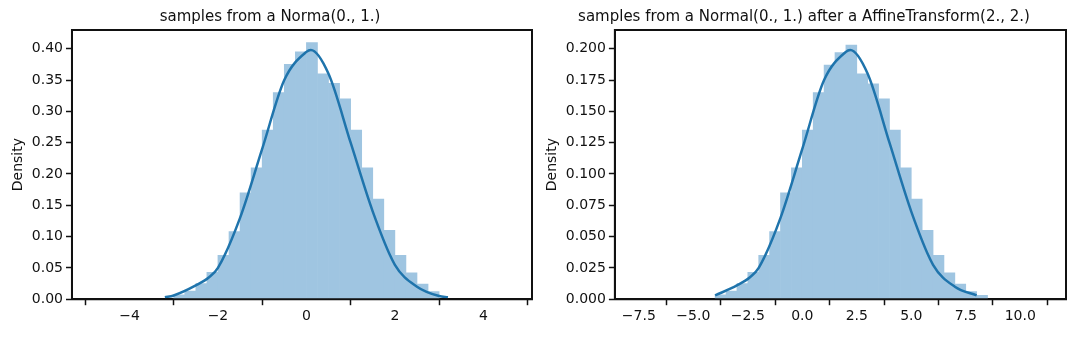 The image size is (1080, 337). What do you see at coordinates (804, 15) in the screenshot?
I see `chart-title: samples from a Normal(0., 1.) after a AffineTransform(2., 2.)` at bounding box center [804, 15].